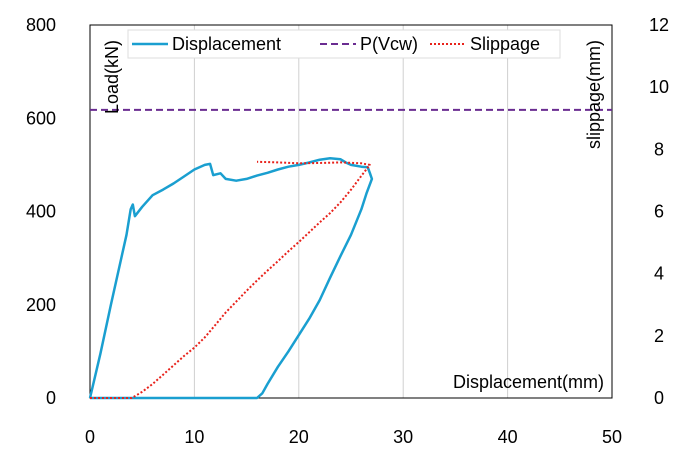 The width and height of the screenshot is (677, 462). What do you see at coordinates (659, 25) in the screenshot?
I see `y-right-tick-label: 12` at bounding box center [659, 25].